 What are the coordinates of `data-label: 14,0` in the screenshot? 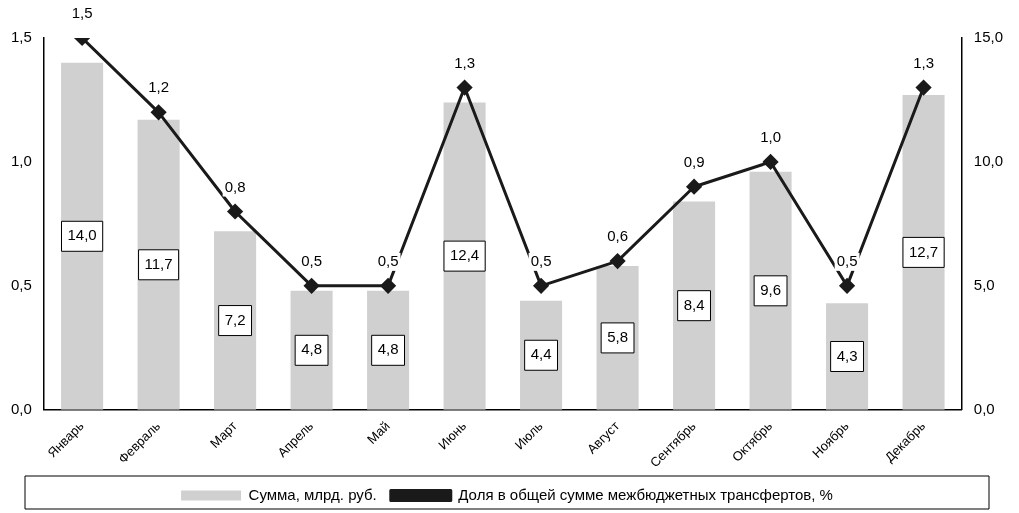 It's located at (82, 235).